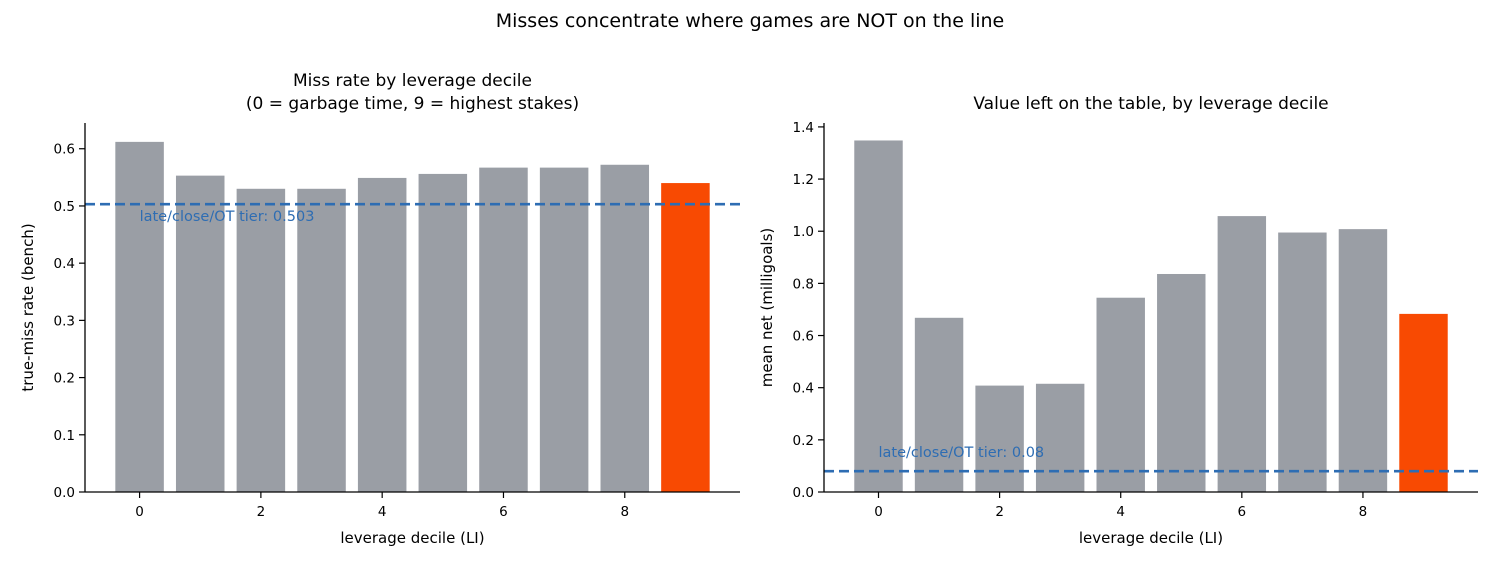 The height and width of the screenshot is (570, 1500). I want to click on panel-2-x-tick-label: 0, so click(878, 512).